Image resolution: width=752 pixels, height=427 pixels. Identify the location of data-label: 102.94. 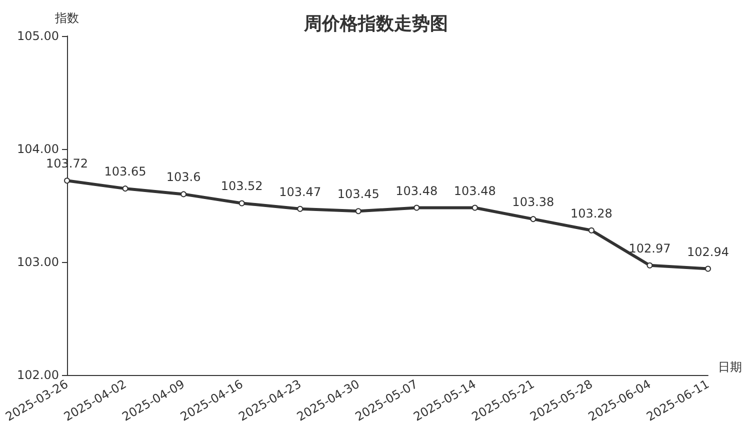
(708, 251).